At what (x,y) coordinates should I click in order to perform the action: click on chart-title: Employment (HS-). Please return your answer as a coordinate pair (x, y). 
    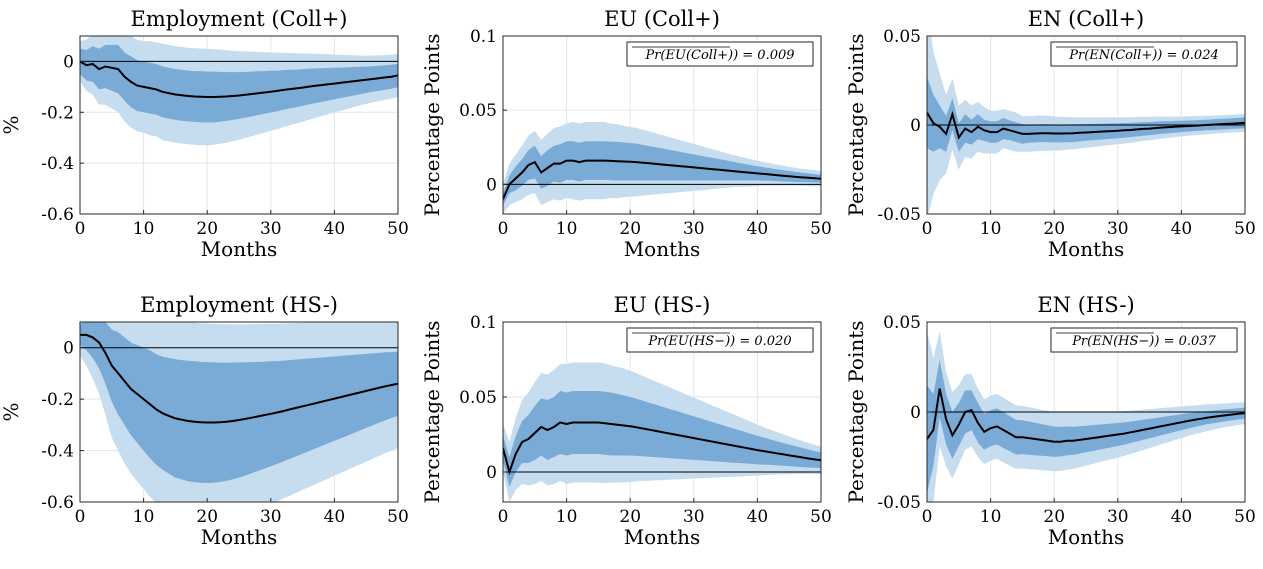
    Looking at the image, I should click on (239, 305).